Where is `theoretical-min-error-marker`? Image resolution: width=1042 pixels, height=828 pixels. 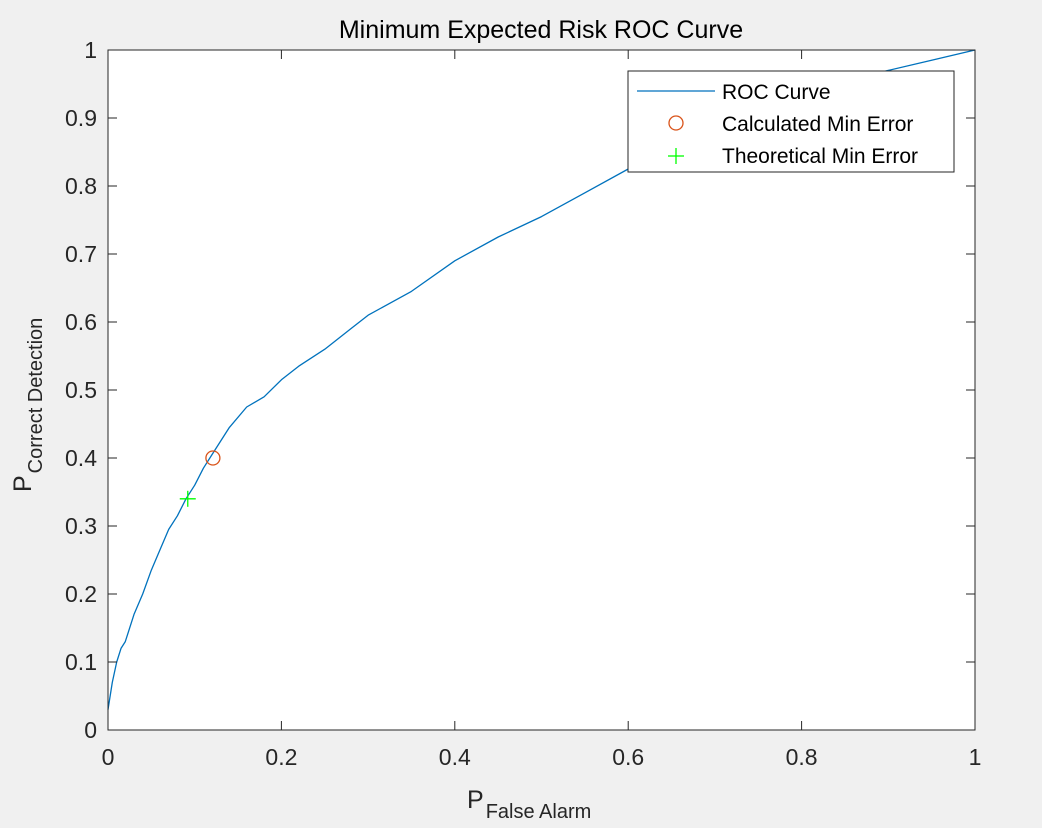
theoretical-min-error-marker is located at coordinates (187, 498).